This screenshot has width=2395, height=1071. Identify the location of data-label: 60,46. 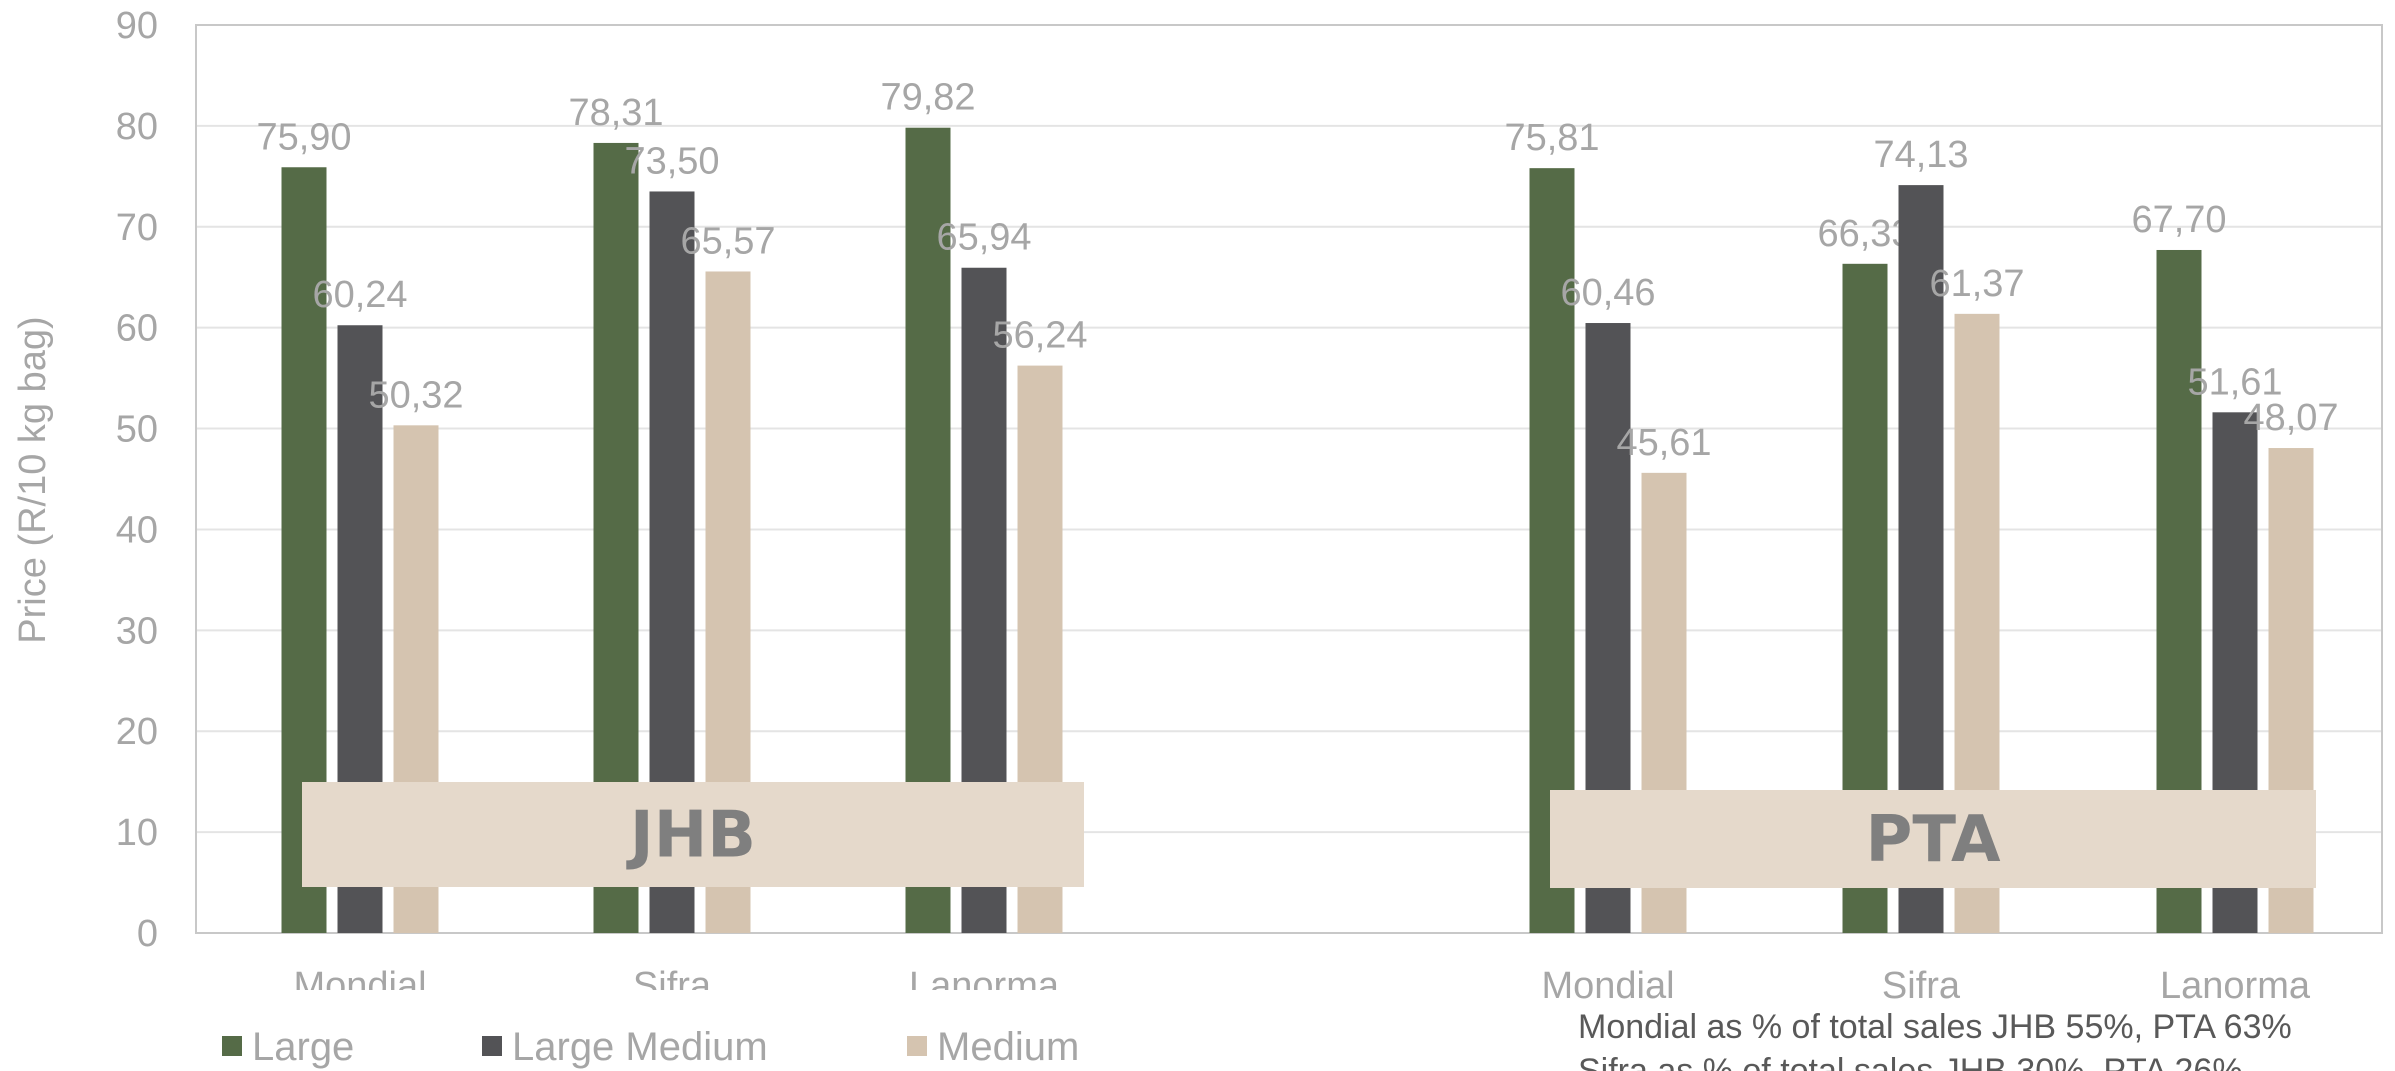
(1607, 293).